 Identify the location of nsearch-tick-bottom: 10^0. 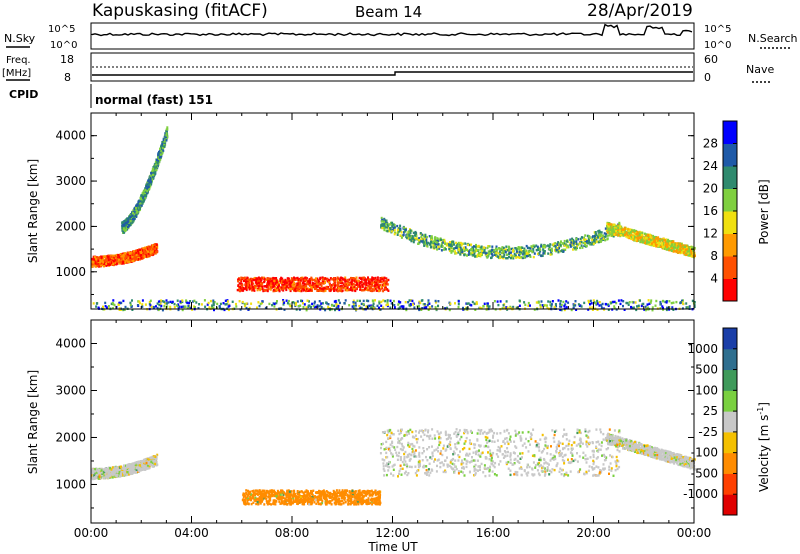
(717, 45).